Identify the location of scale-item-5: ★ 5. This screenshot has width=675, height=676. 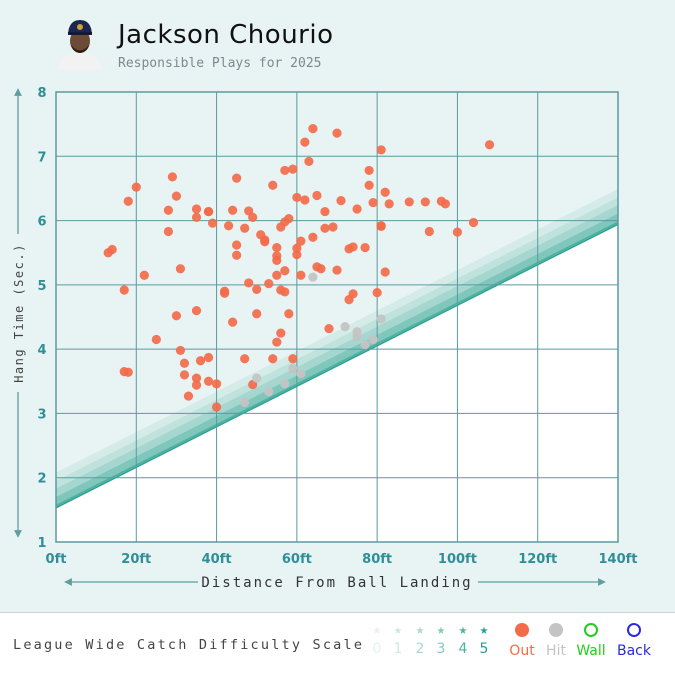
(484, 640).